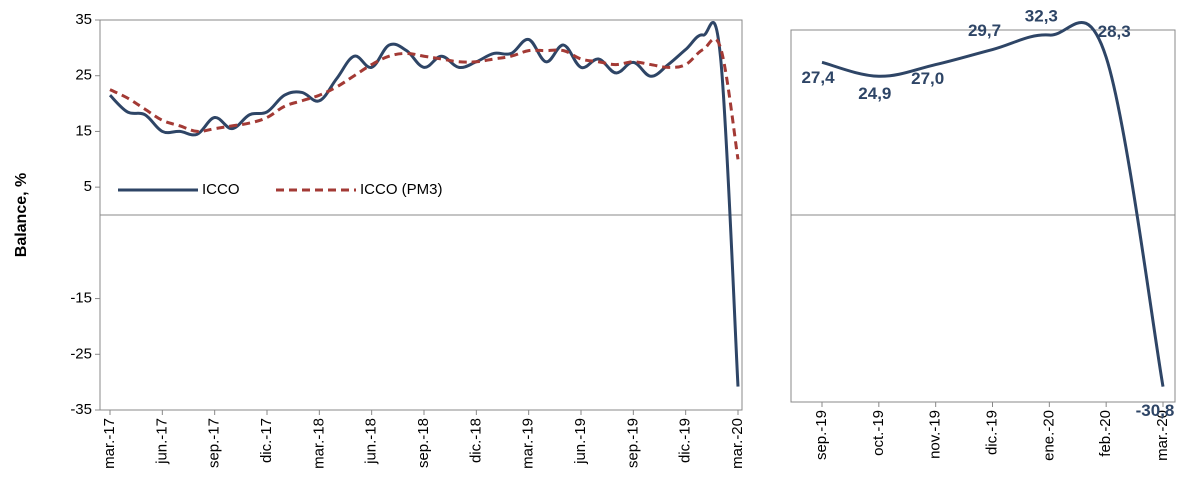 The width and height of the screenshot is (1180, 497). I want to click on x-tick-label: sep.-17, so click(214, 443).